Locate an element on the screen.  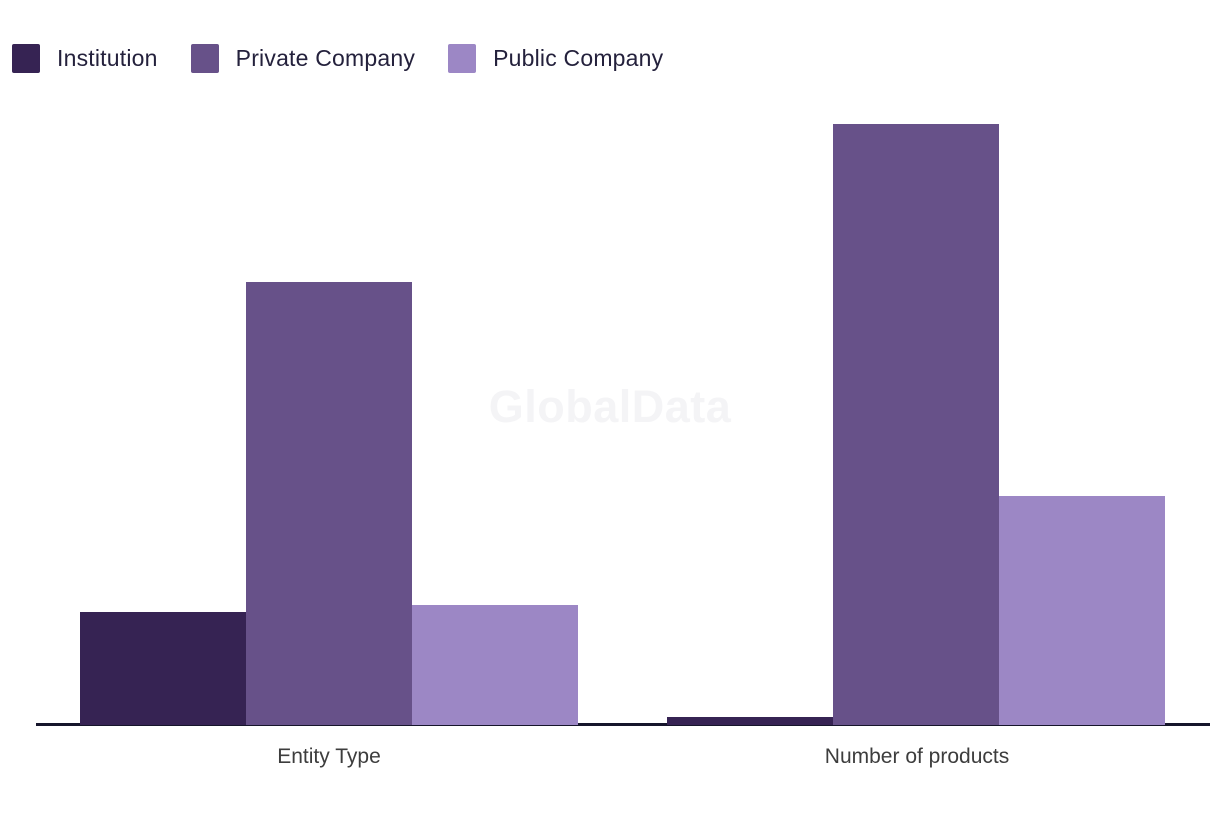
bar-entity-type-public-company is located at coordinates (495, 665).